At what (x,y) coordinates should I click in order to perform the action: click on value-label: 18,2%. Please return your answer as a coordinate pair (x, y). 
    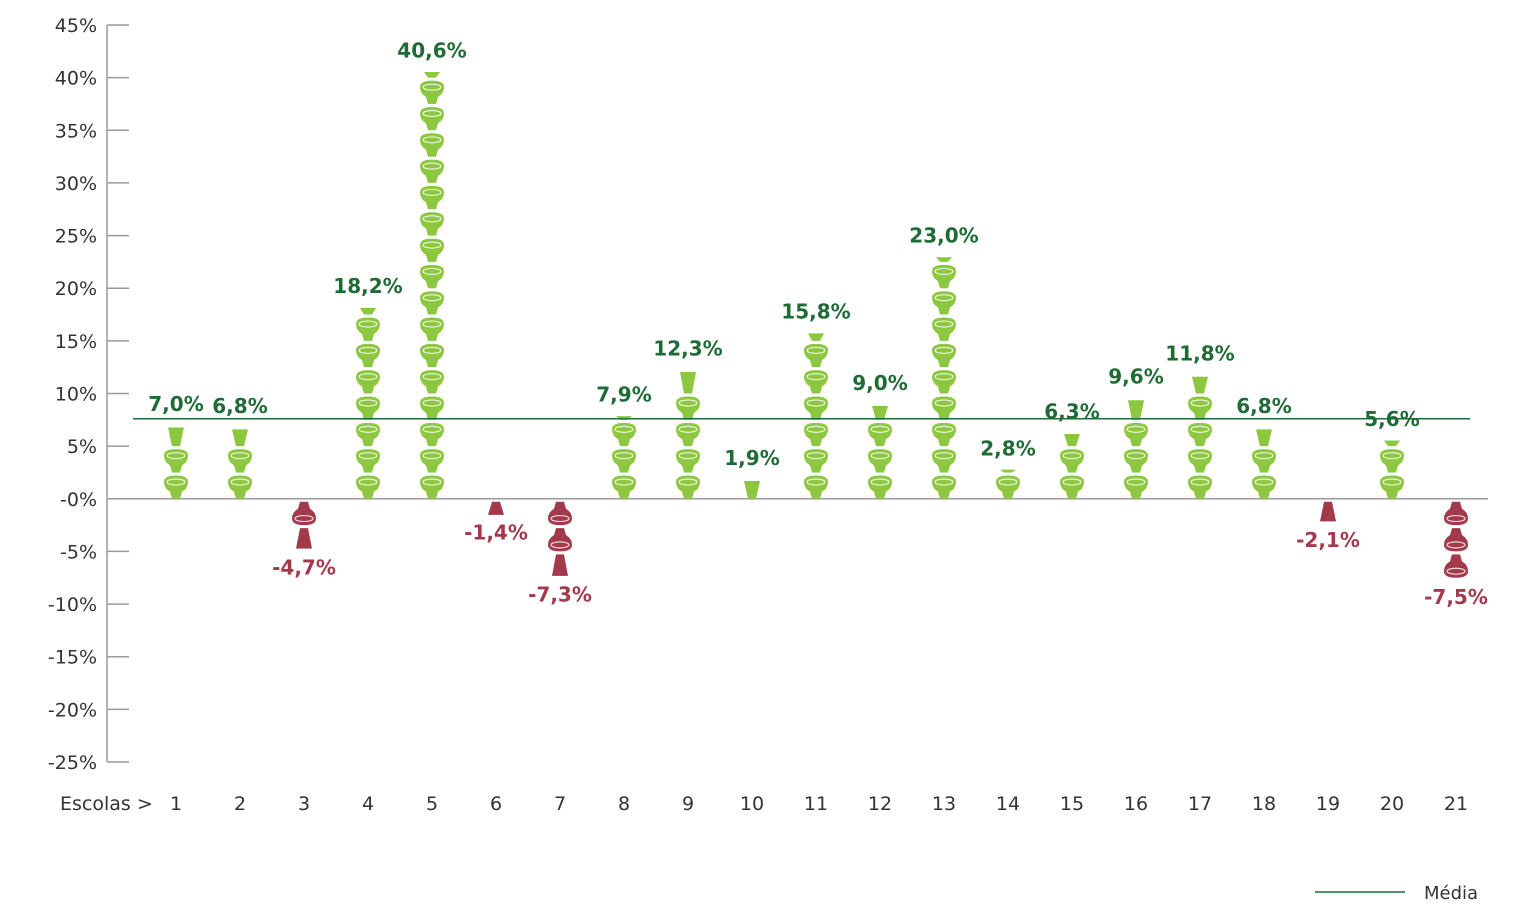
    Looking at the image, I should click on (367, 286).